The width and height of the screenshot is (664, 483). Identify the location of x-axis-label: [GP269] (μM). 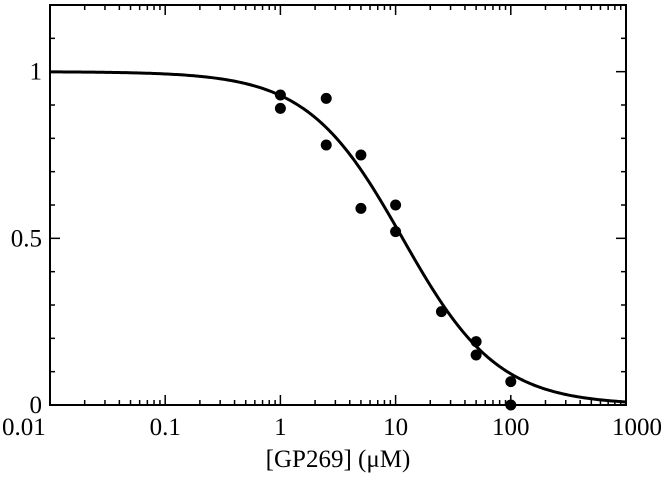
(338, 459).